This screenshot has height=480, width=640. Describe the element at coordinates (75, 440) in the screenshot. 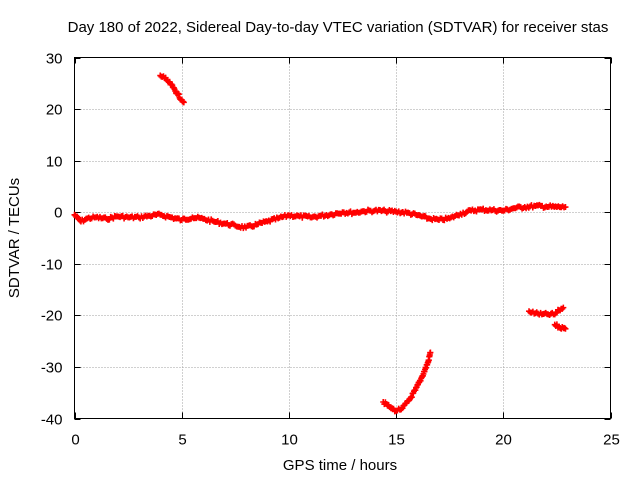

I see `x-tick-label: 0` at that location.